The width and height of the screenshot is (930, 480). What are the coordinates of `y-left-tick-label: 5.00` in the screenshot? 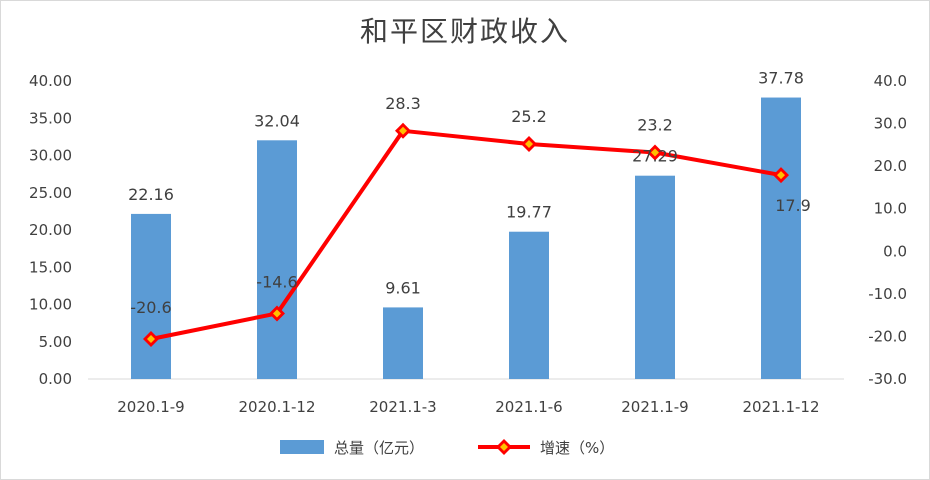 It's located at (55, 342).